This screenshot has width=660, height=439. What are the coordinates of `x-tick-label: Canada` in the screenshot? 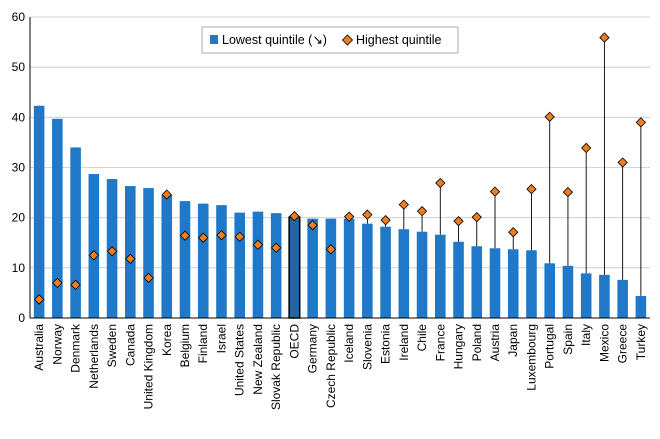 It's located at (130, 345).